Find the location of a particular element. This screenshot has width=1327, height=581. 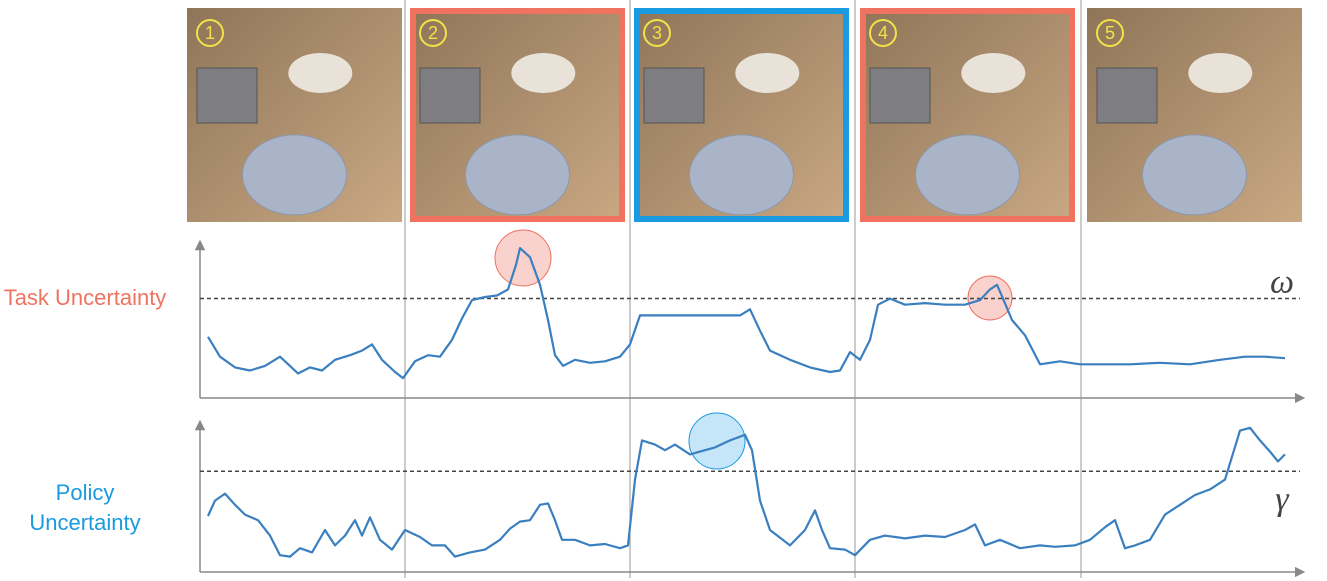

step-label: 2 is located at coordinates (433, 33).